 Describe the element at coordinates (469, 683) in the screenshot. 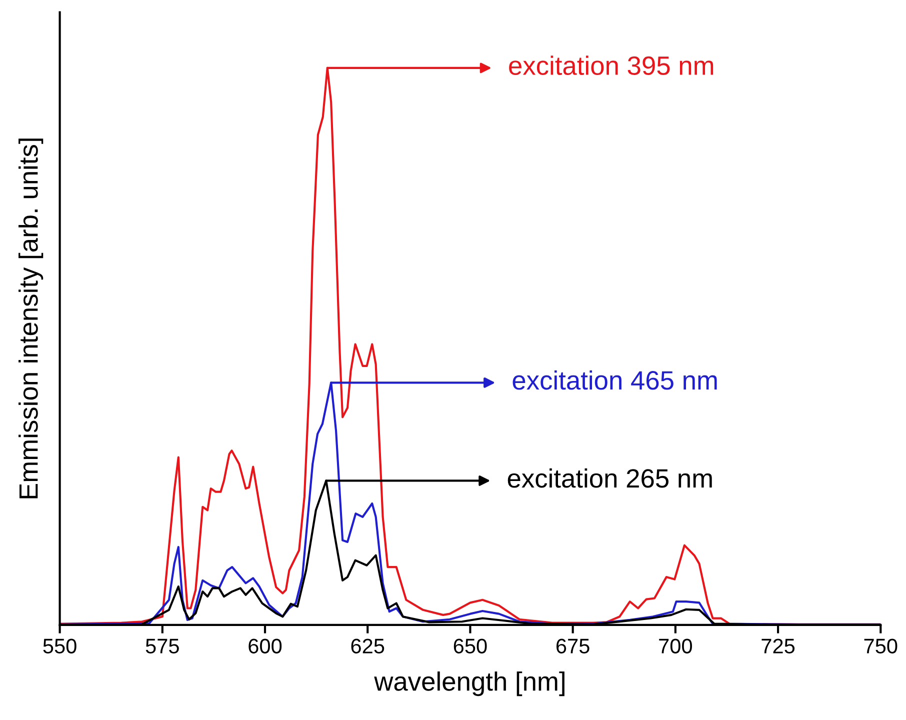

I see `x-axis-title: wavelength [nm]` at that location.